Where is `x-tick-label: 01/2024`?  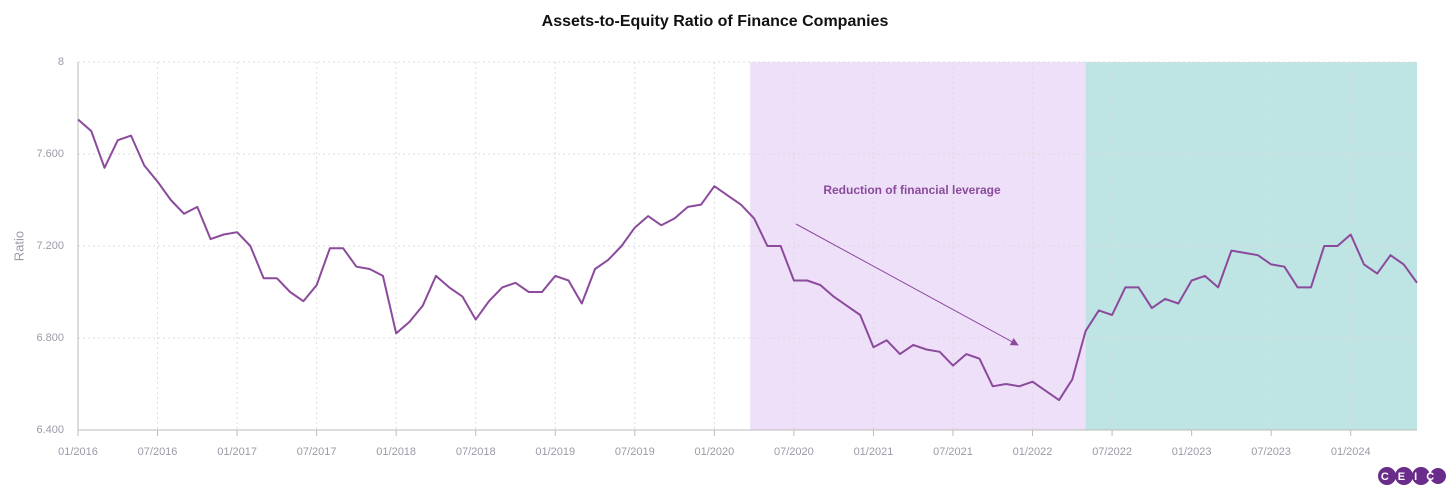 x-tick-label: 01/2024 is located at coordinates (1351, 452).